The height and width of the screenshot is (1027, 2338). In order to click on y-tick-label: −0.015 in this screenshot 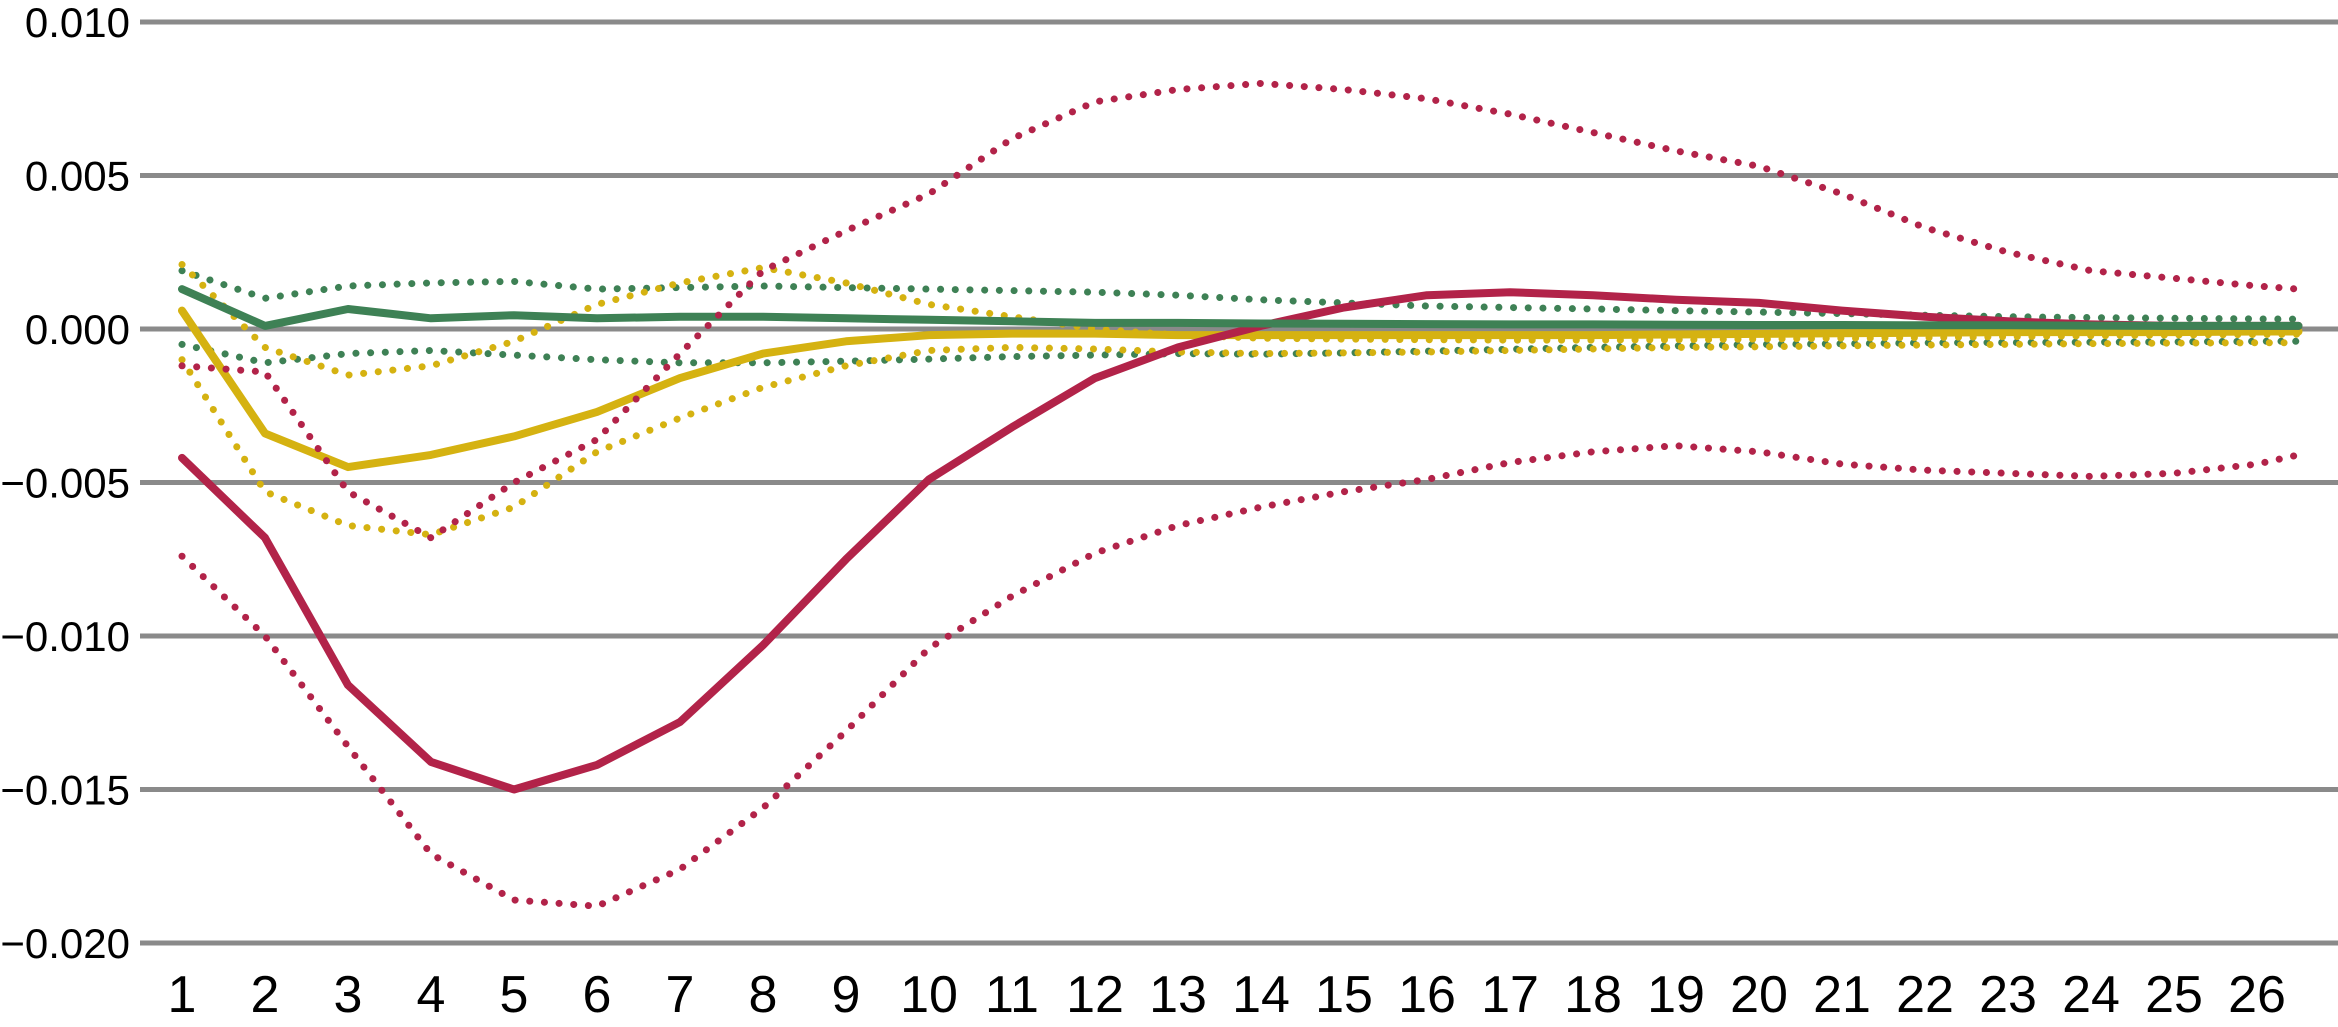, I will do `click(65, 790)`.